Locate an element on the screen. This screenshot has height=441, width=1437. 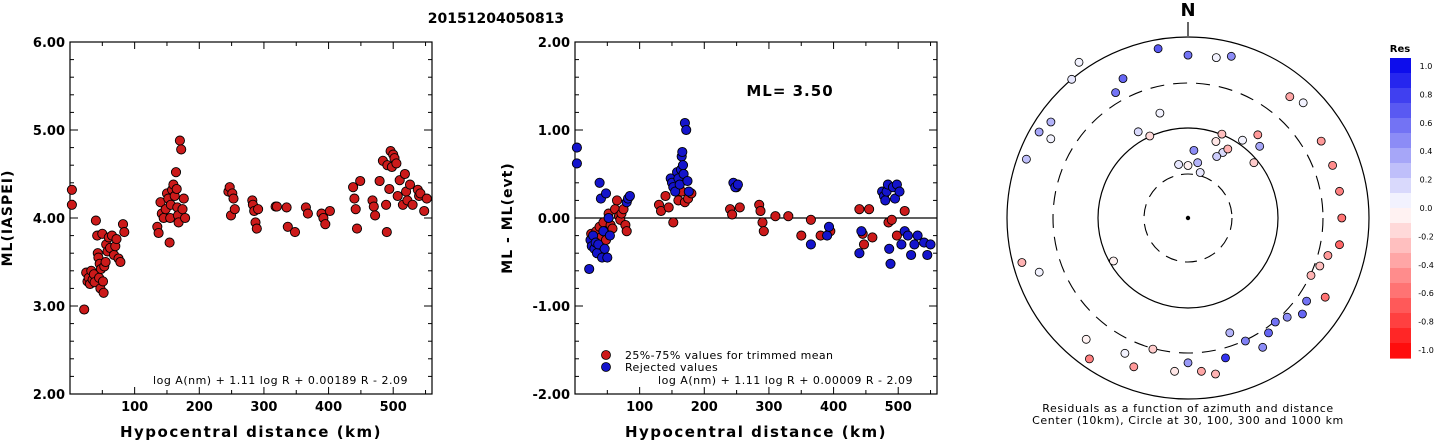
x-tick-label: 100 is located at coordinates (134, 407).